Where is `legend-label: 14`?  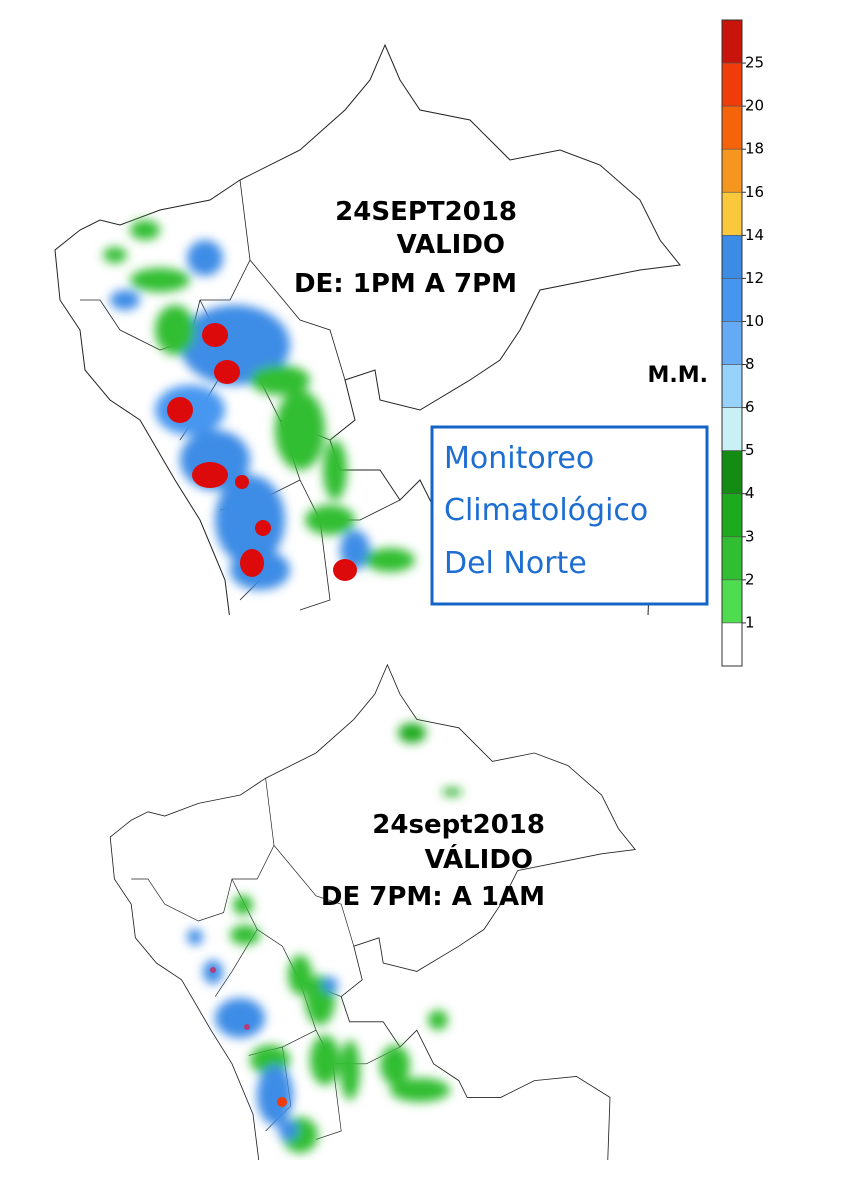 legend-label: 14 is located at coordinates (754, 235).